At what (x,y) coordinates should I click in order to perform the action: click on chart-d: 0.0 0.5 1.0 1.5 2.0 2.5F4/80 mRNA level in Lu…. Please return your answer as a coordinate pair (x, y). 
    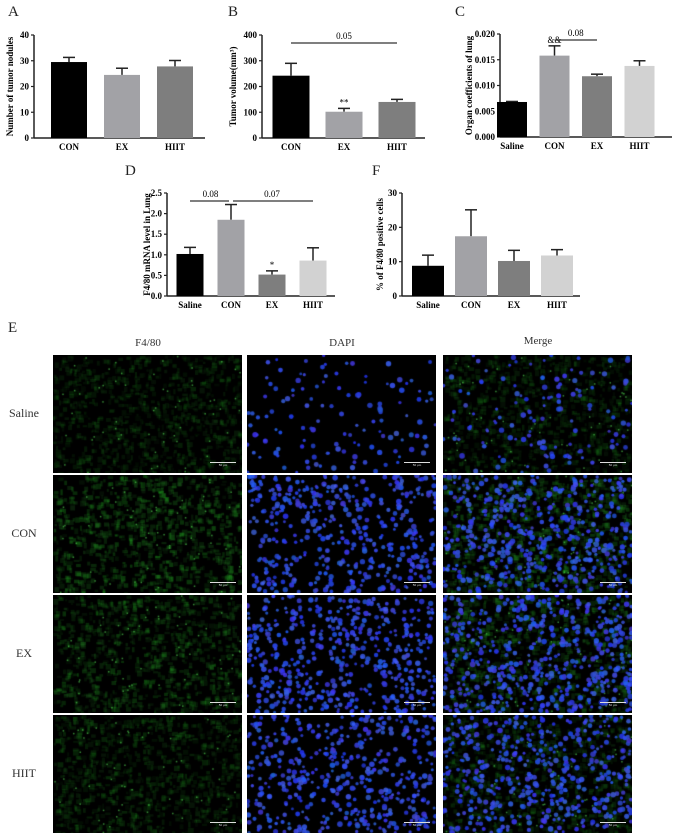
    Looking at the image, I should click on (238, 249).